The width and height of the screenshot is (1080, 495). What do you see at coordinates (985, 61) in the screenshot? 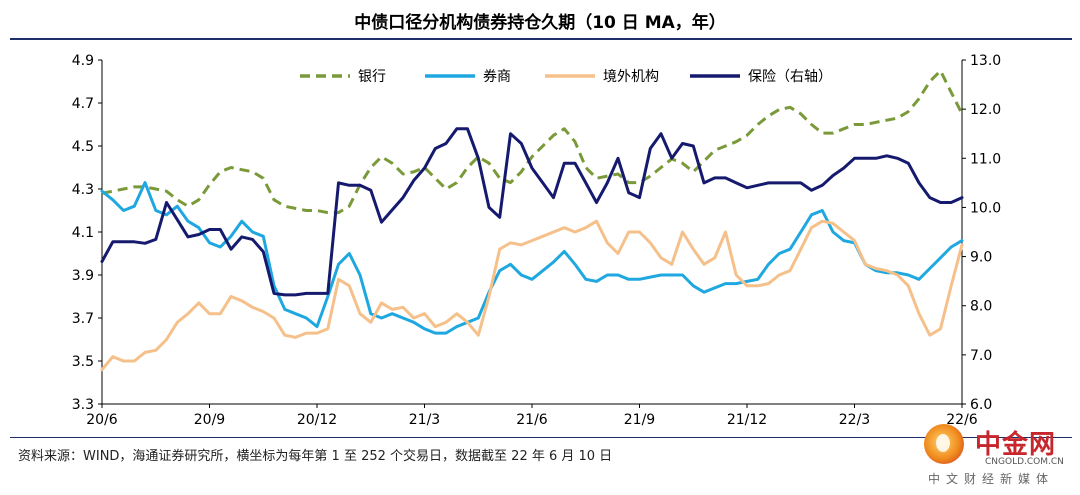
I see `y-right-tick-label: 13.0` at bounding box center [985, 61].